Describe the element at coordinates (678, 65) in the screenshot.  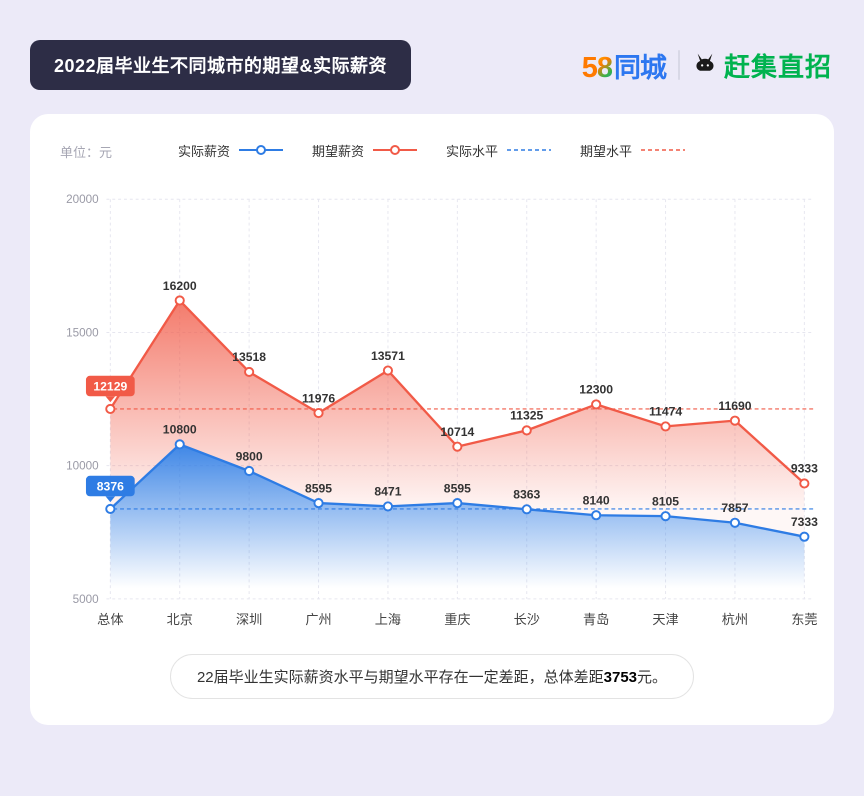
I see `logo-divider` at that location.